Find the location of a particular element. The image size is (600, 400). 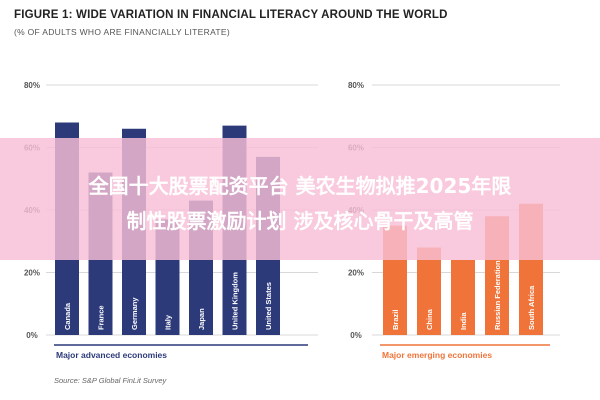

category-label: Russian Federation is located at coordinates (497, 295).